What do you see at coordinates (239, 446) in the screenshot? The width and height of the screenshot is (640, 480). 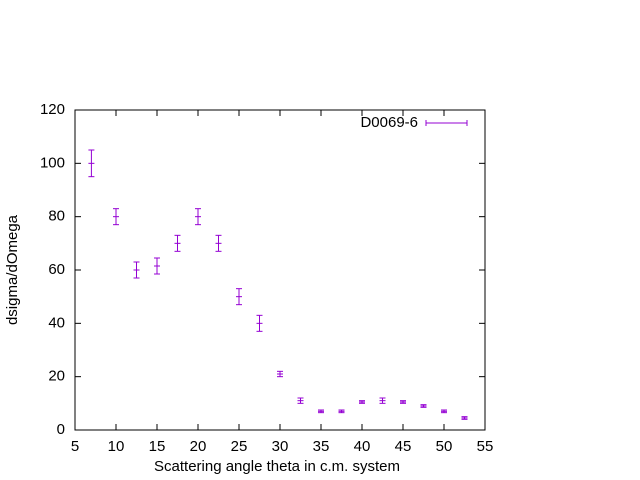 I see `x-tick-label: 25` at bounding box center [239, 446].